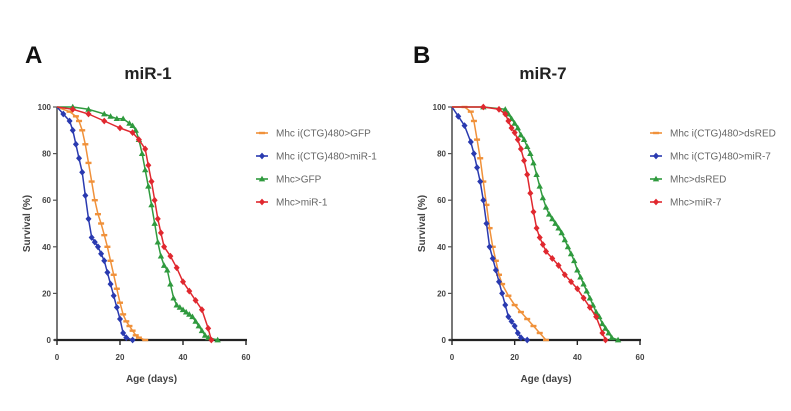  What do you see at coordinates (441, 293) in the screenshot?
I see `y-tick-label: 20` at bounding box center [441, 293].